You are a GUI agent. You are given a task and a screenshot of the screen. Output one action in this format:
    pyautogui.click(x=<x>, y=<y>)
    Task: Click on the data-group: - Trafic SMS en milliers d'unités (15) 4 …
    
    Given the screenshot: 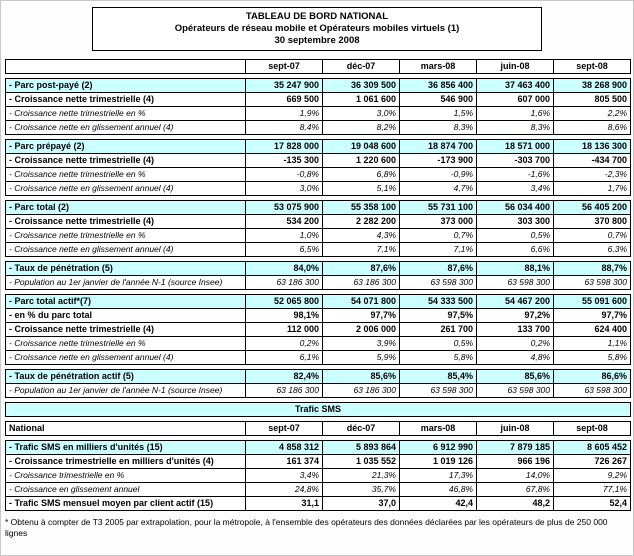 What is the action you would take?
    pyautogui.click(x=318, y=475)
    